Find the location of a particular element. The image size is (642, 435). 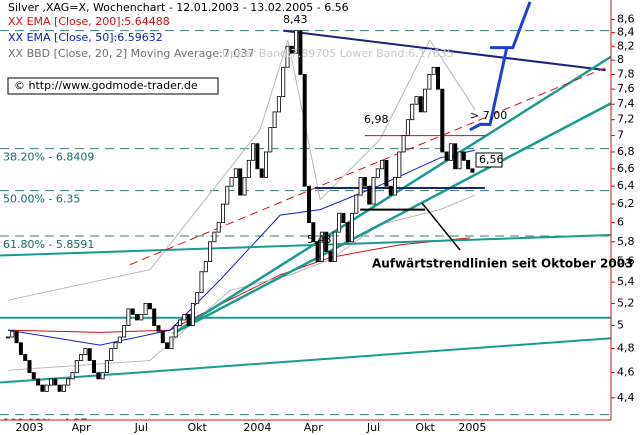

price-box is located at coordinates (489, 160).